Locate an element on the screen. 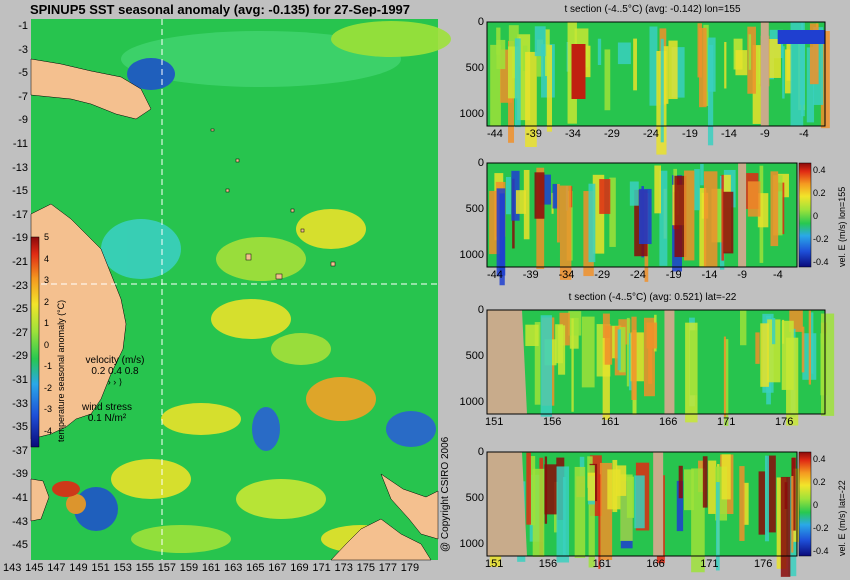 The width and height of the screenshot is (850, 580). lat-tick: -13 is located at coordinates (20, 167).